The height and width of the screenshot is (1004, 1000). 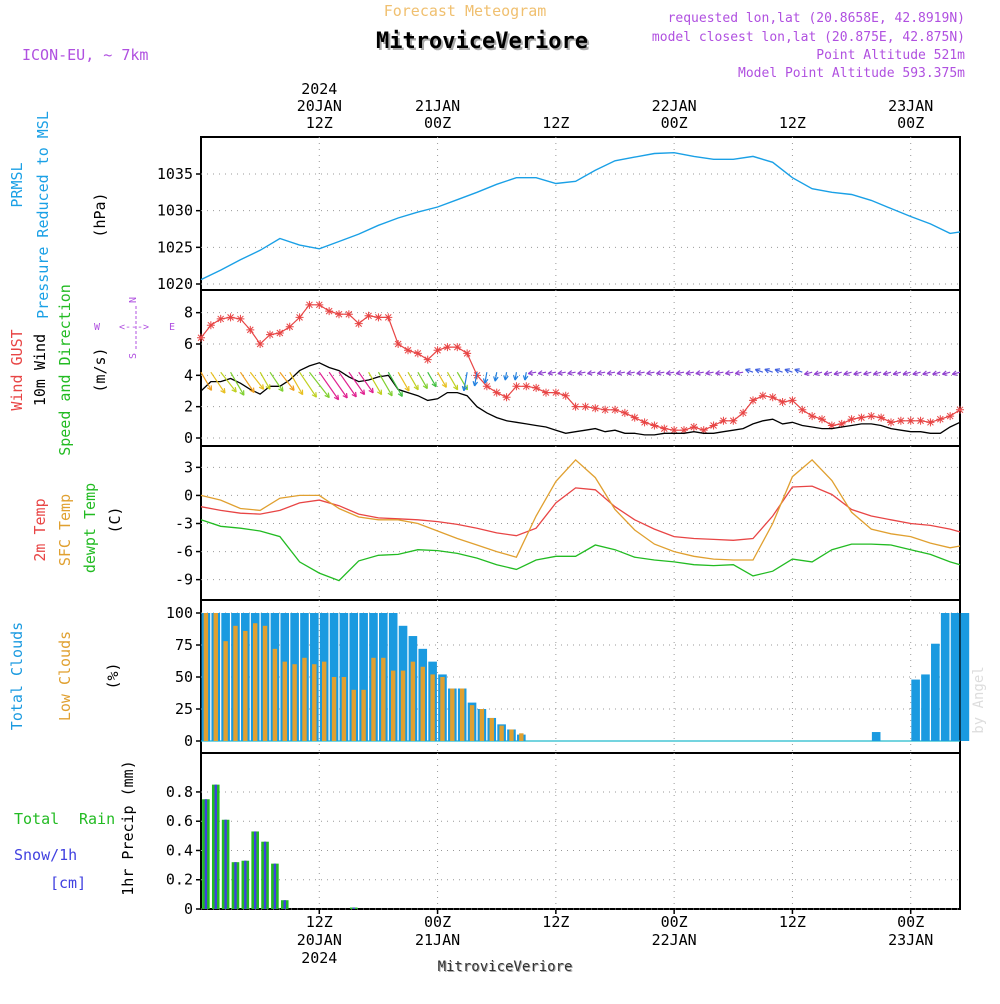 I want to click on top-time-label: 00Z, so click(x=910, y=123).